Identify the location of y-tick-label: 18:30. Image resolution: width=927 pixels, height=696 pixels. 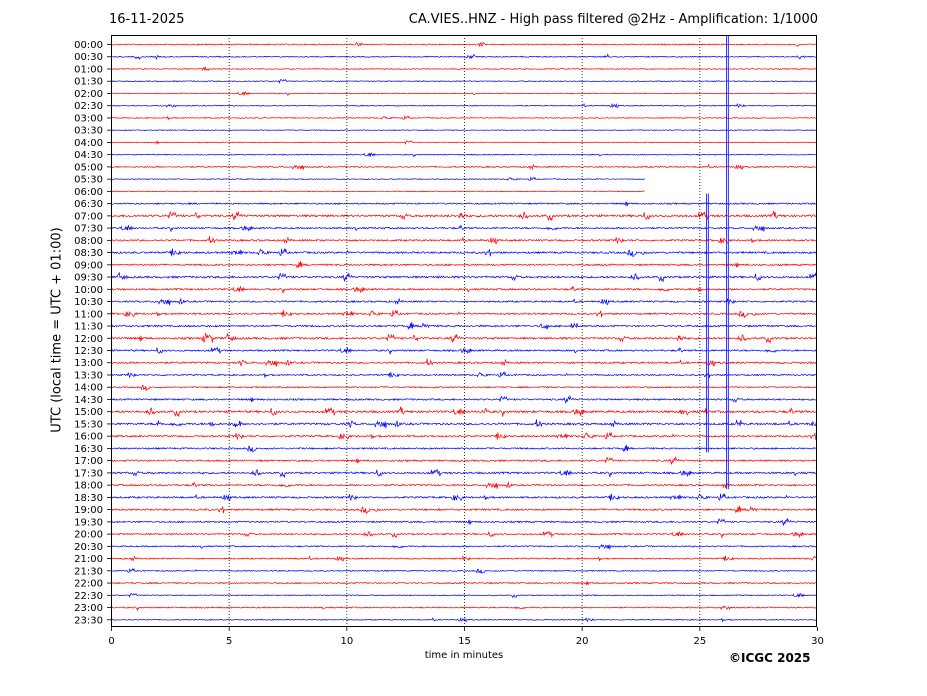
(88, 498).